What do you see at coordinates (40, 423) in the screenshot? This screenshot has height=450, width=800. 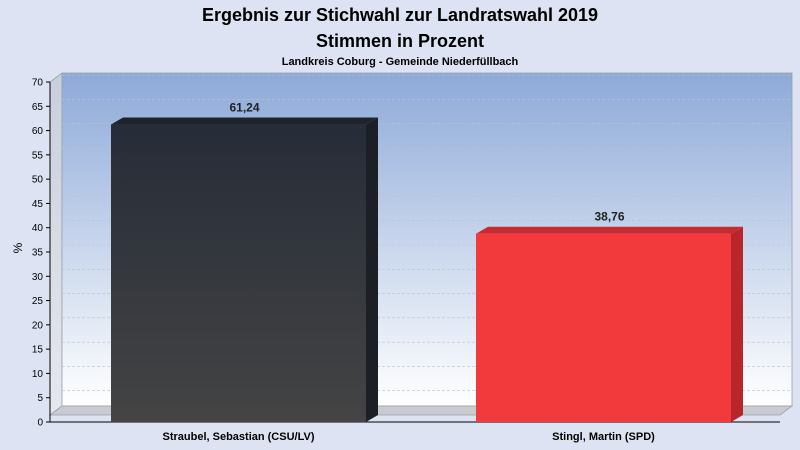 I see `y-tick-label-0: 0` at bounding box center [40, 423].